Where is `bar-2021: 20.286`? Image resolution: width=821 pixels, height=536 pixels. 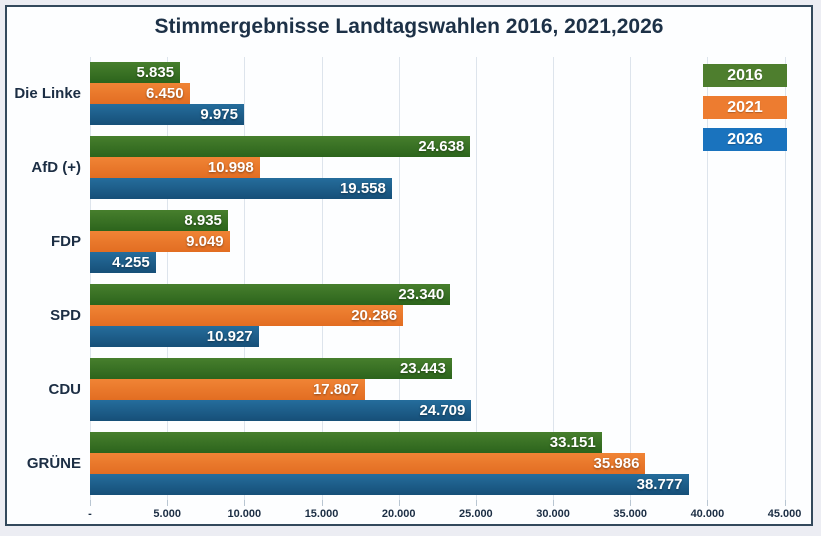 bar-2021: 20.286 is located at coordinates (247, 315).